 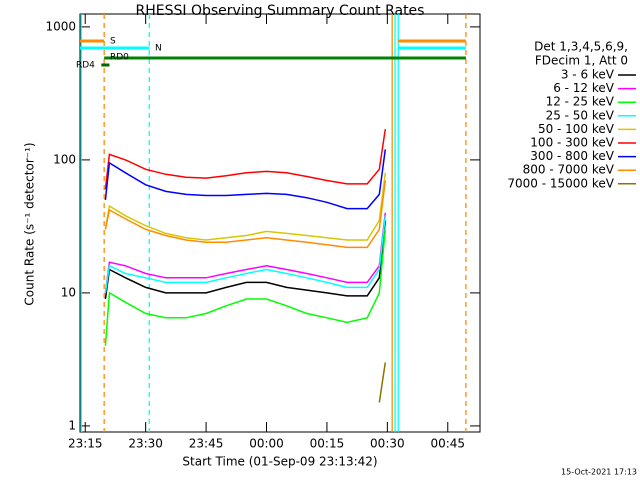 I want to click on flag-label: N, so click(x=158, y=49).